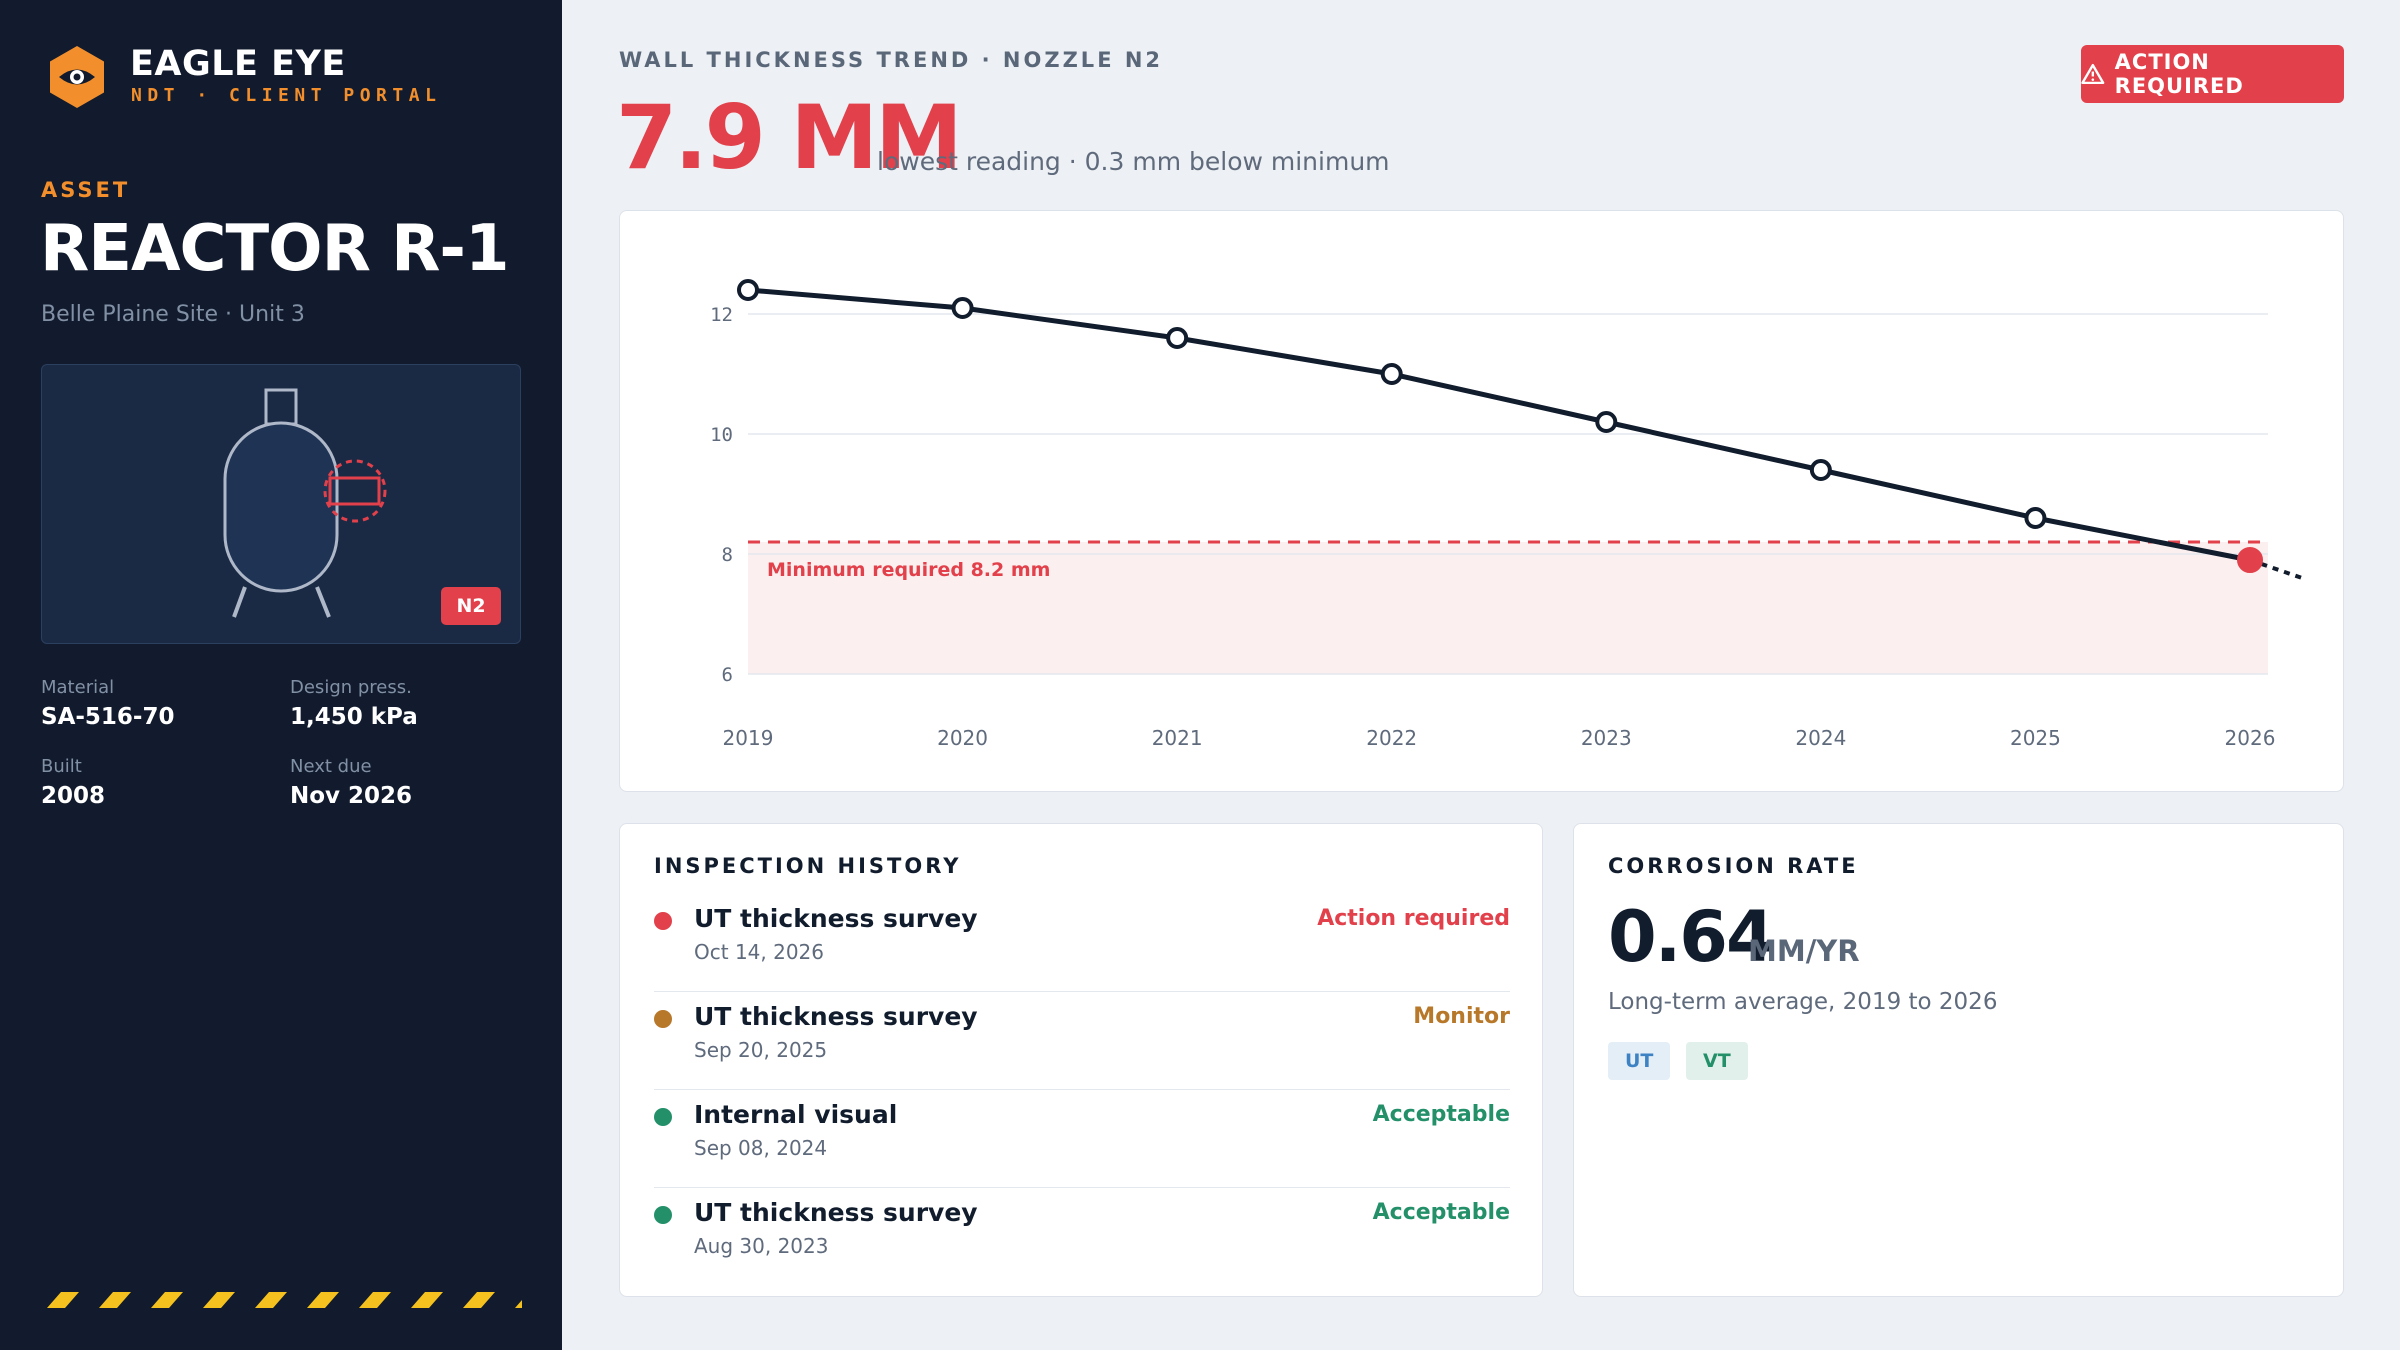  I want to click on eye-logo-icon, so click(77, 77).